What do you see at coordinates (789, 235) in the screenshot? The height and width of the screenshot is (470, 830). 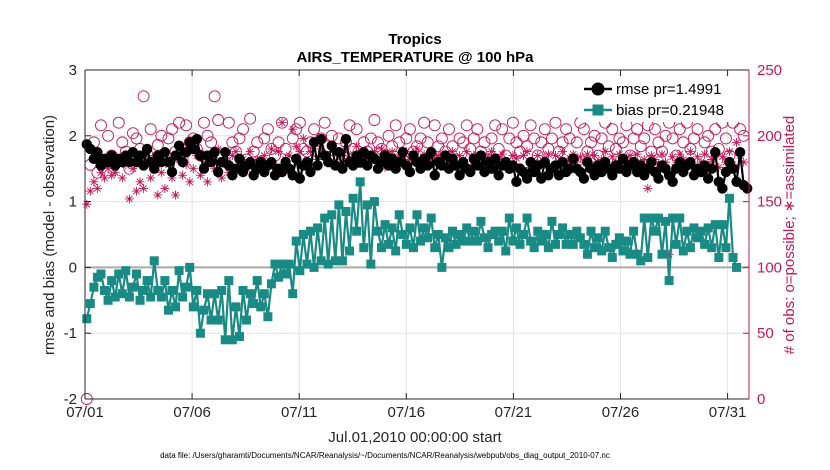 I see `y-axis-right-label: # of obs: o=possible; ∗=assimilated` at bounding box center [789, 235].